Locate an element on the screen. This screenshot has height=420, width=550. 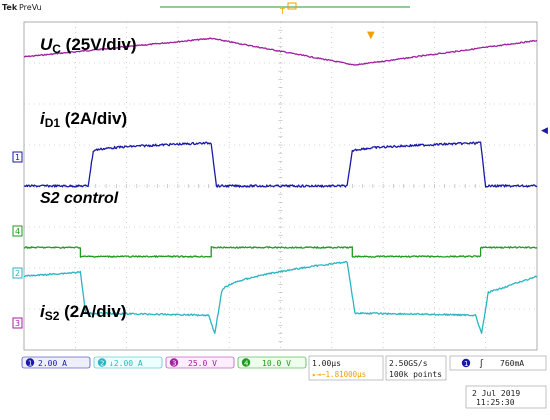
datetime-readout: 2 Jul 2019 11:25:30 is located at coordinates (506, 397).